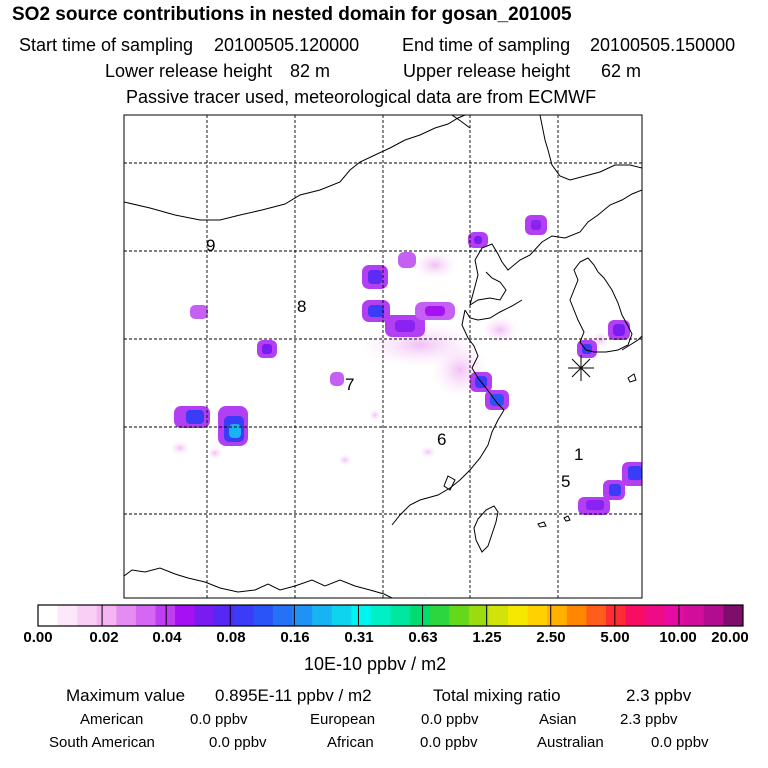 This screenshot has width=768, height=768. I want to click on colorbar-tick: 5.00, so click(615, 637).